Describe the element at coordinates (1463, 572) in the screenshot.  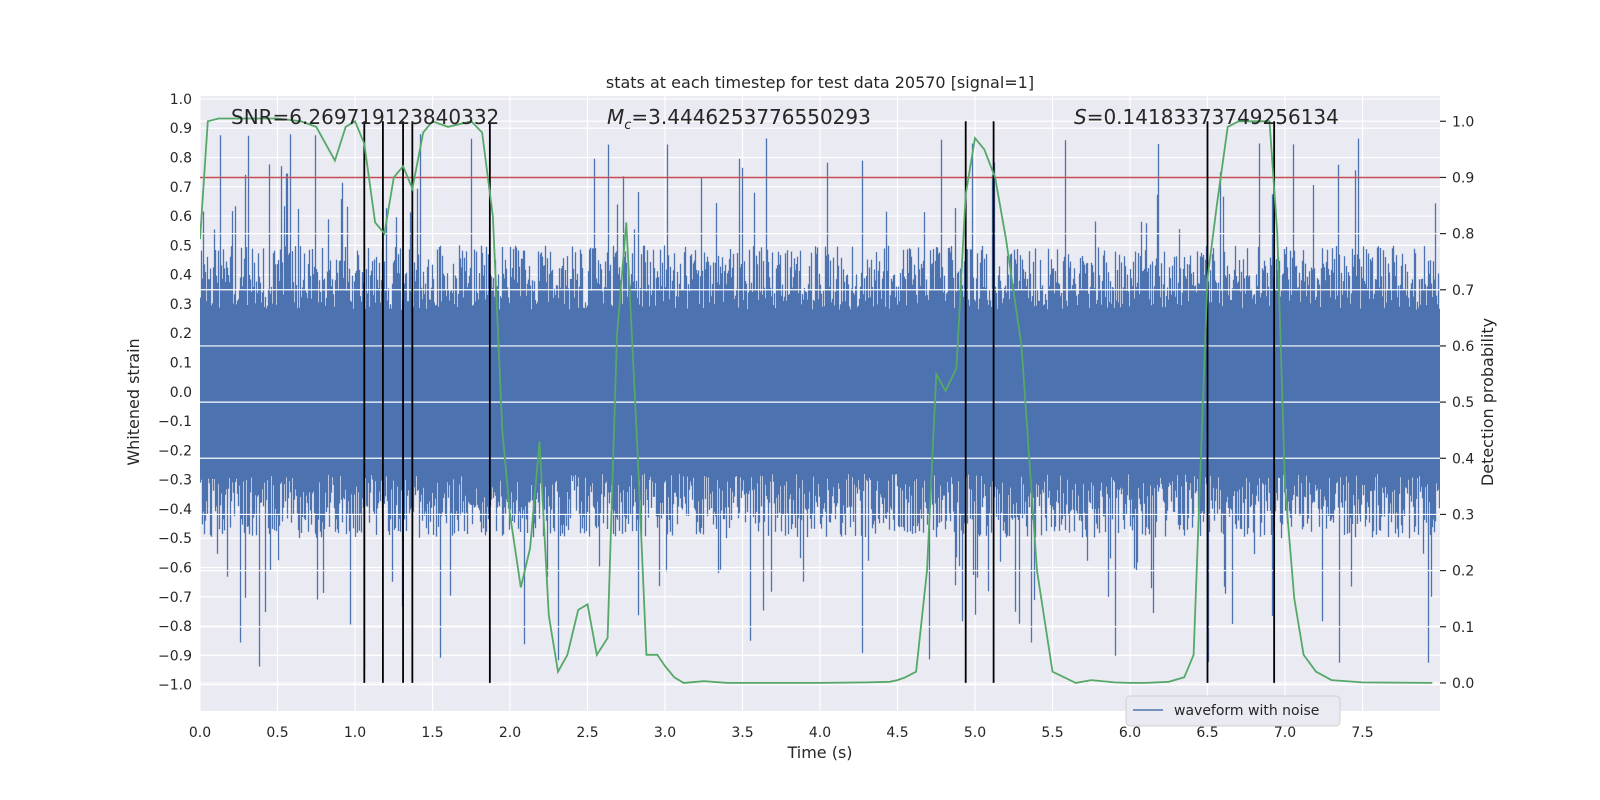
I see `y-right-tick-label: 0.2` at that location.